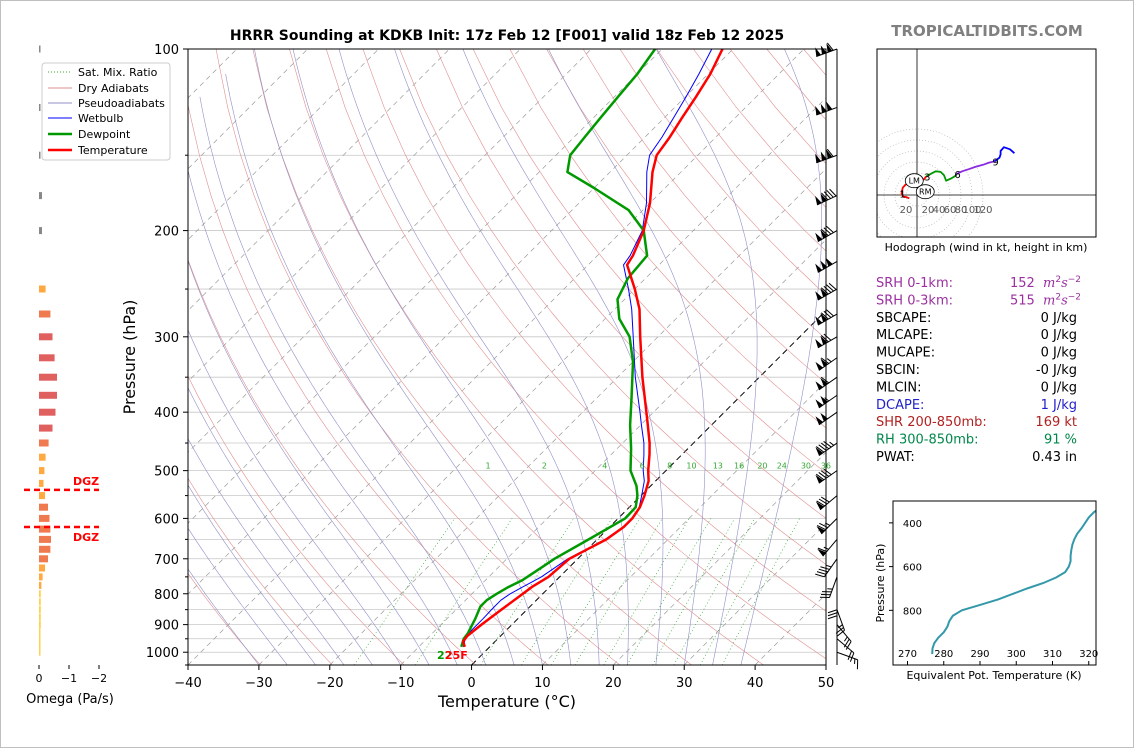 This screenshot has height=748, width=1134. I want to click on stat-value: 0 J/kg, so click(1059, 387).